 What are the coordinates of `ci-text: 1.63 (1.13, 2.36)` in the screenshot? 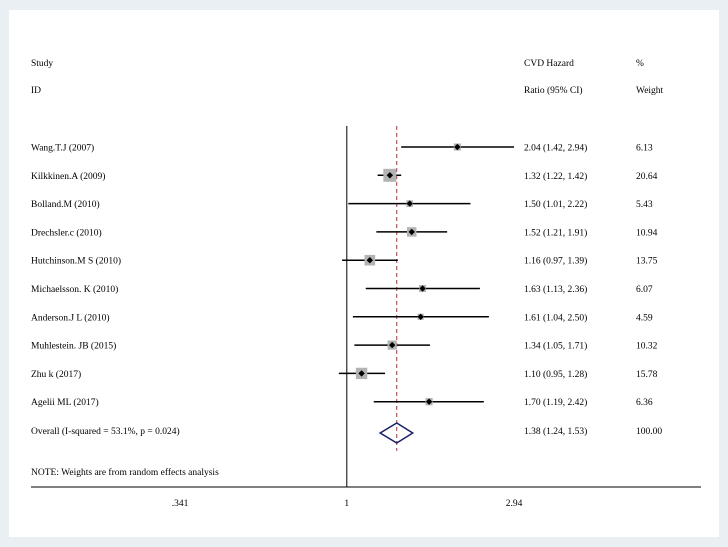 It's located at (555, 289).